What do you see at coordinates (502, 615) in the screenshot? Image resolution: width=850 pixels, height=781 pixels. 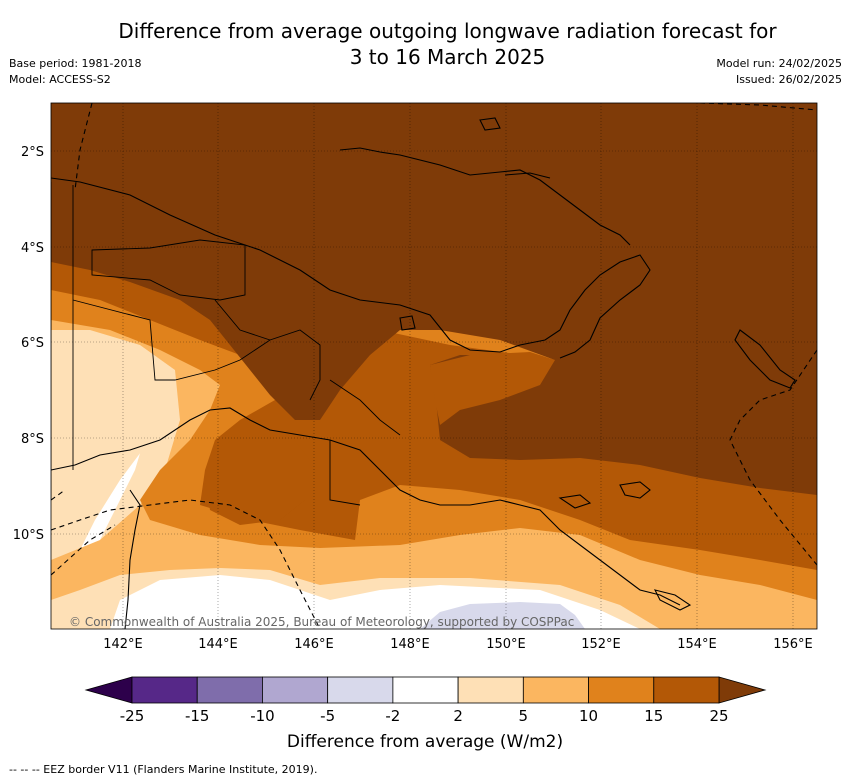 I see `anomaly-band-neg-2-5-south` at bounding box center [502, 615].